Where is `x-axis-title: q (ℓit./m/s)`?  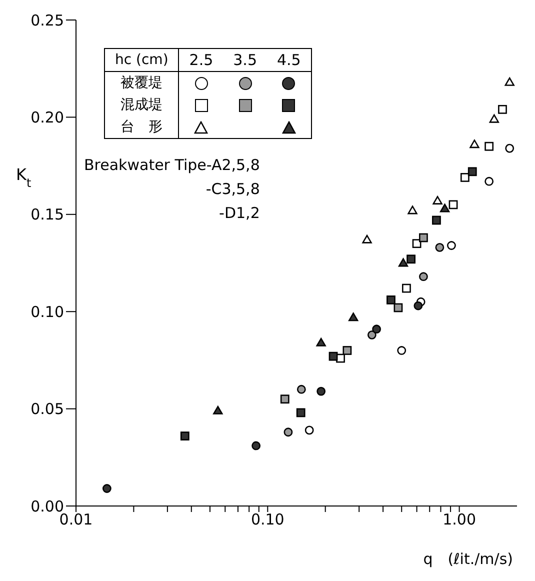
x-axis-title: q (ℓit./m/s) is located at coordinates (468, 559).